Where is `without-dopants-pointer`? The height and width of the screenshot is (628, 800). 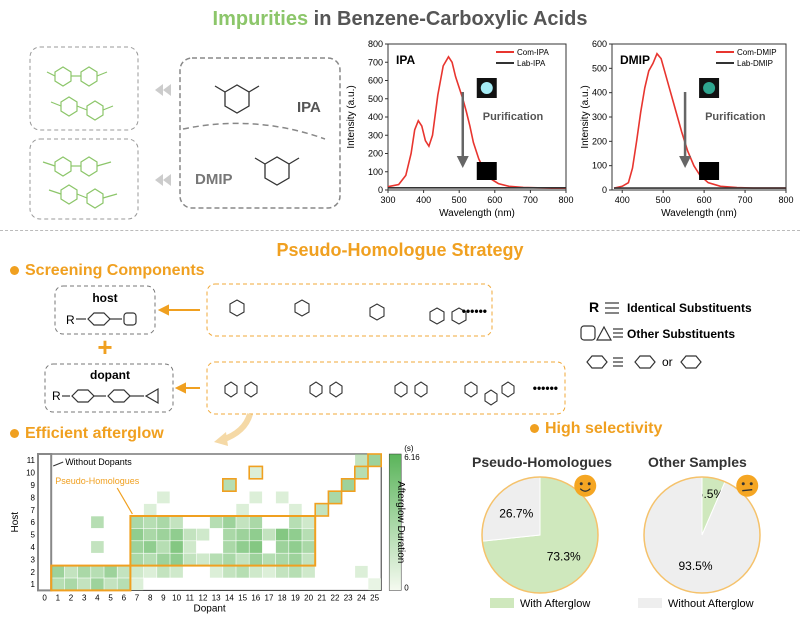
without-dopants-pointer is located at coordinates (58, 464).